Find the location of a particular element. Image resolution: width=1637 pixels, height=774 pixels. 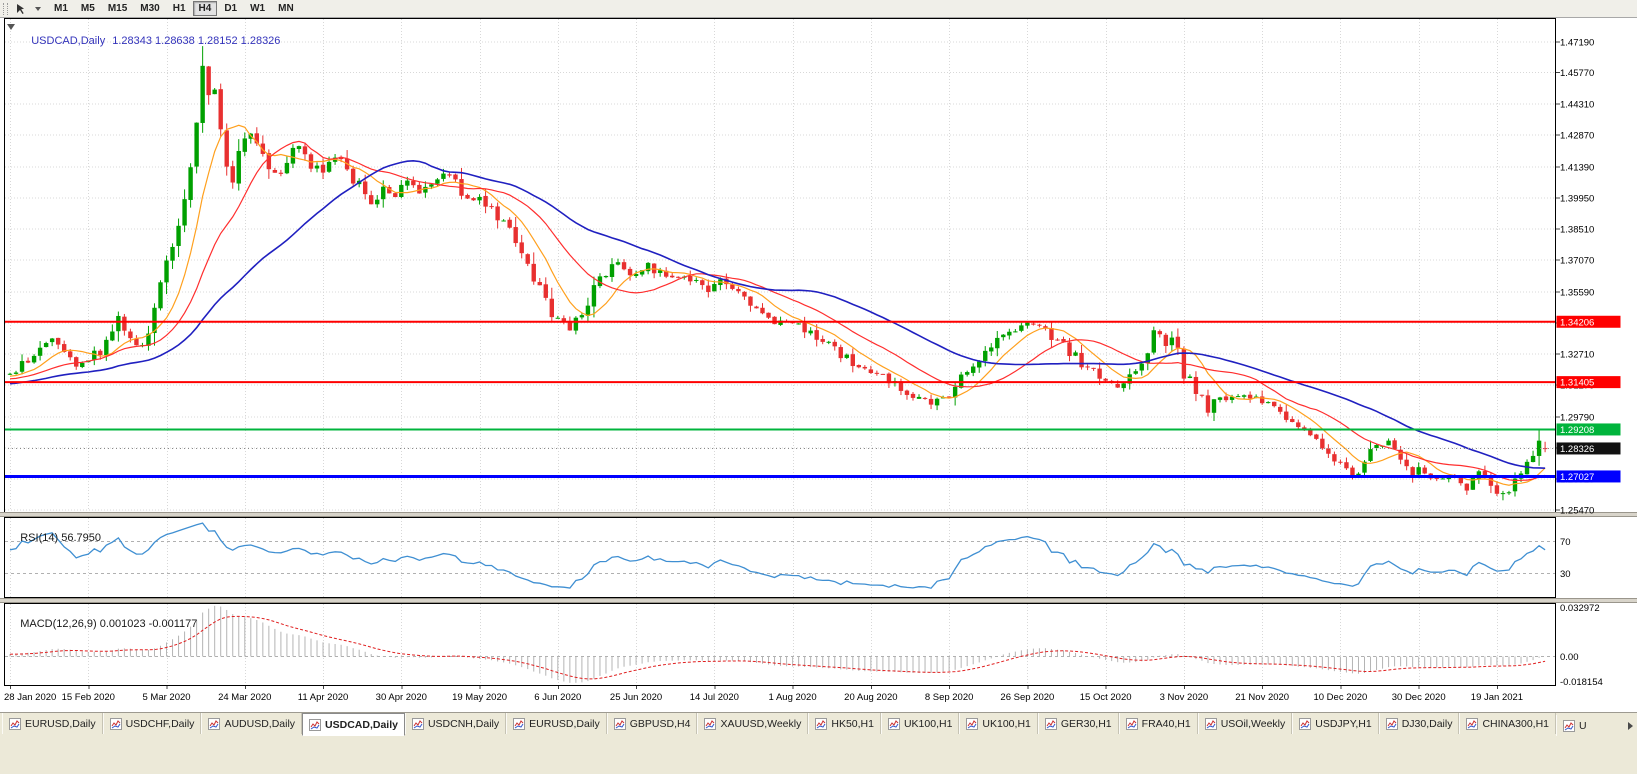

chart-tab-label: AUDUSD,Daily is located at coordinates (260, 723).